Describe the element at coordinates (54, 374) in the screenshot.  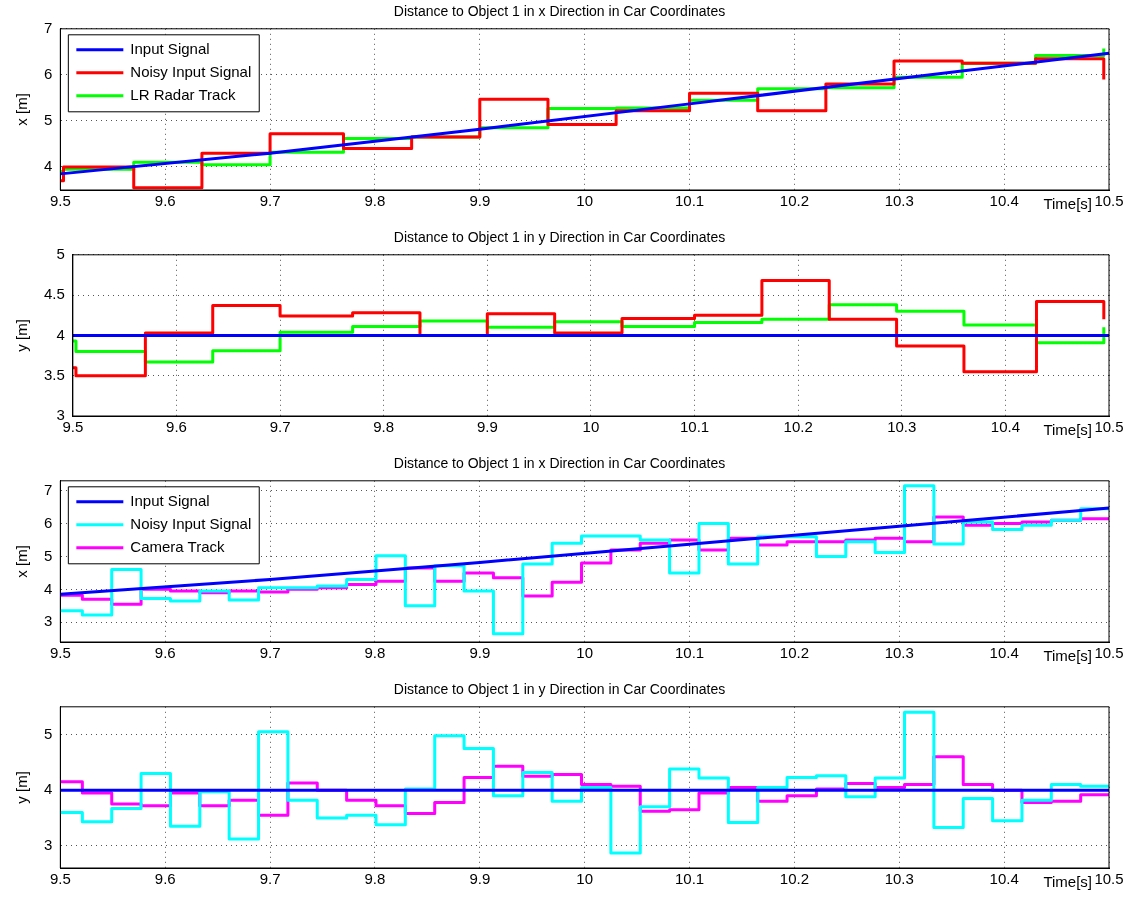
I see `y-tick-label: 3.5` at that location.